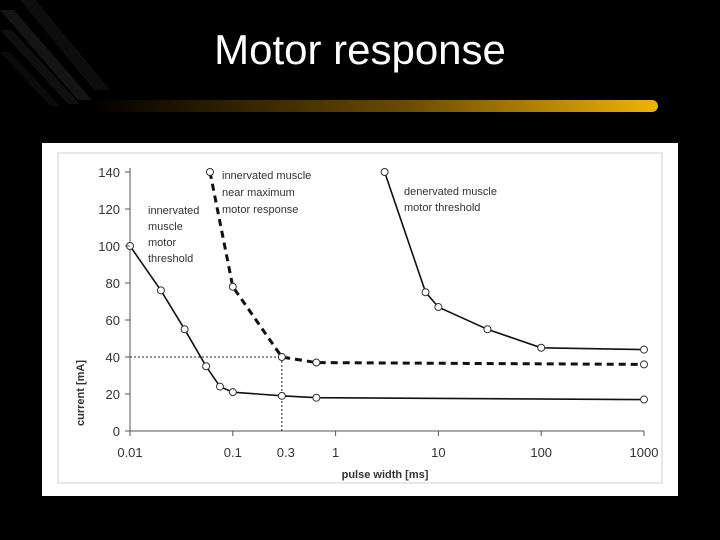 The height and width of the screenshot is (540, 720). Describe the element at coordinates (260, 210) in the screenshot. I see `annotation-line: motor response` at that location.